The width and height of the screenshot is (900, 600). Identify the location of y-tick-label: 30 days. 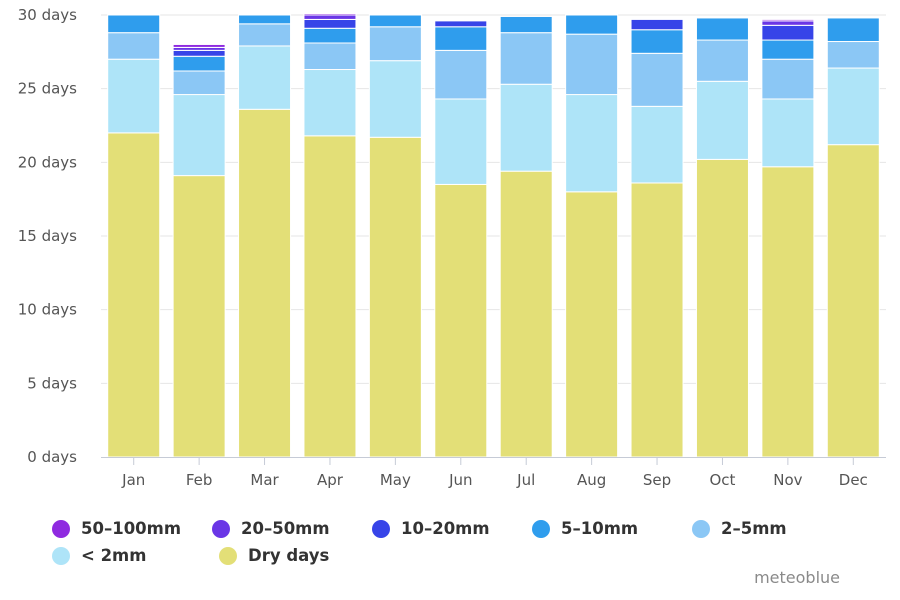
(47, 15).